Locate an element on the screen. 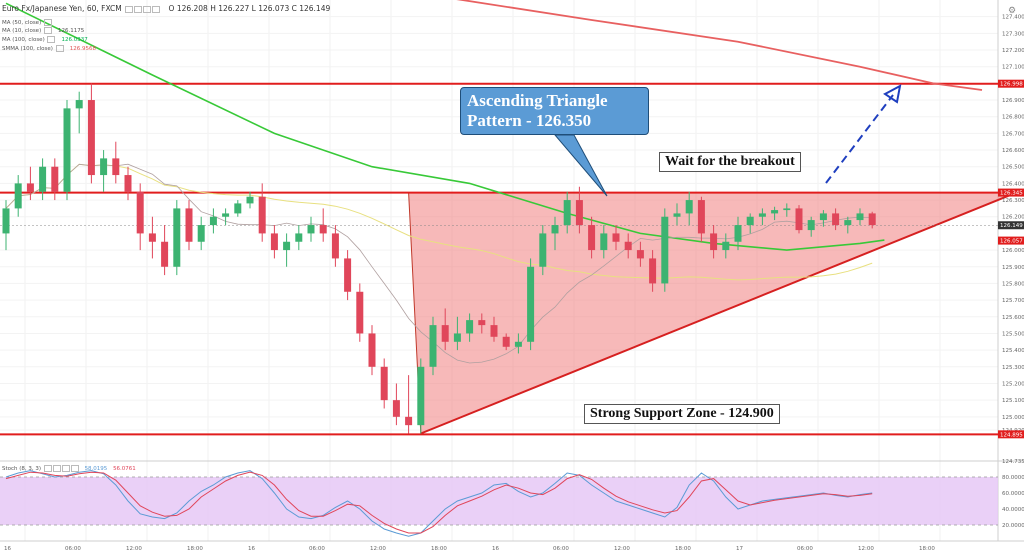 The width and height of the screenshot is (1024, 556). y-tick-label: 126.600 is located at coordinates (1013, 151).